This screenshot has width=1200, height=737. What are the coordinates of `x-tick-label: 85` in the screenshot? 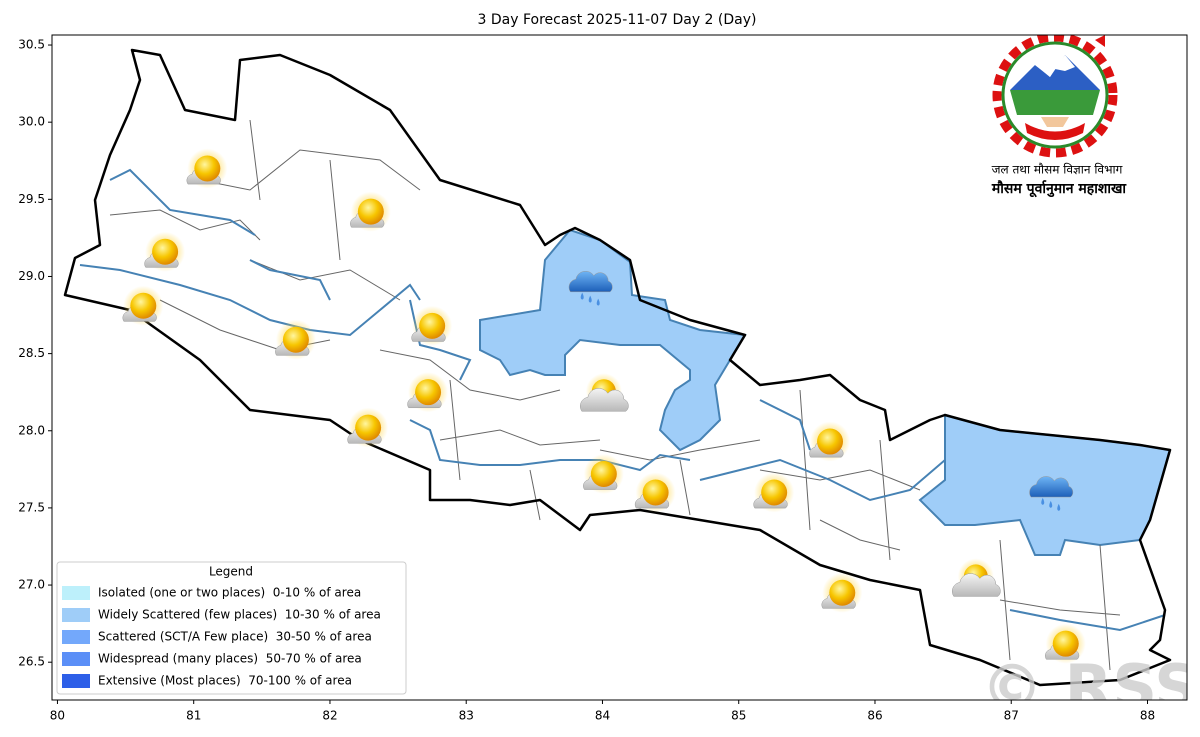 It's located at (738, 716).